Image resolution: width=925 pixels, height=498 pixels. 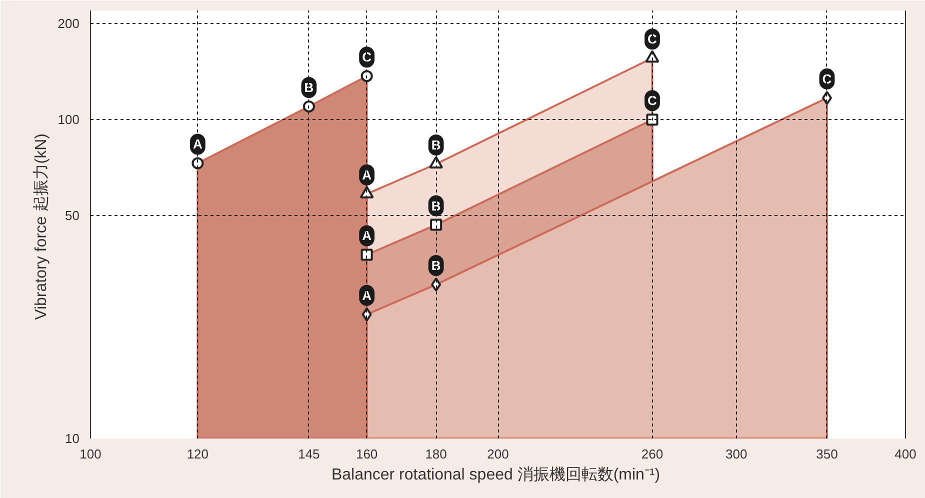 What do you see at coordinates (905, 454) in the screenshot?
I see `x-tick-label: 400` at bounding box center [905, 454].